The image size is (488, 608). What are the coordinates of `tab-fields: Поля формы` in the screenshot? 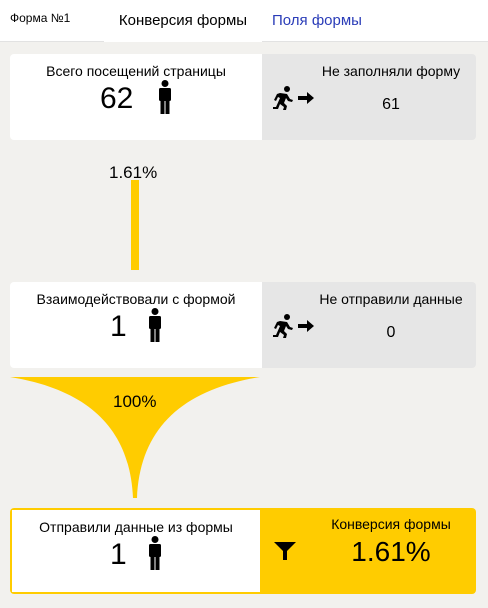 It's located at (317, 20).